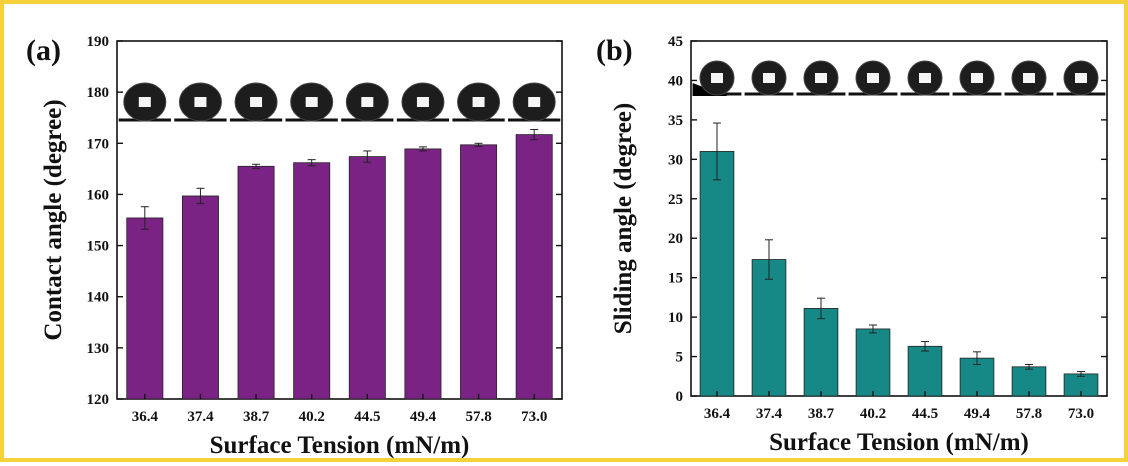 This screenshot has height=466, width=1128. What do you see at coordinates (43, 50) in the screenshot?
I see `panel-a-label: (a)` at bounding box center [43, 50].